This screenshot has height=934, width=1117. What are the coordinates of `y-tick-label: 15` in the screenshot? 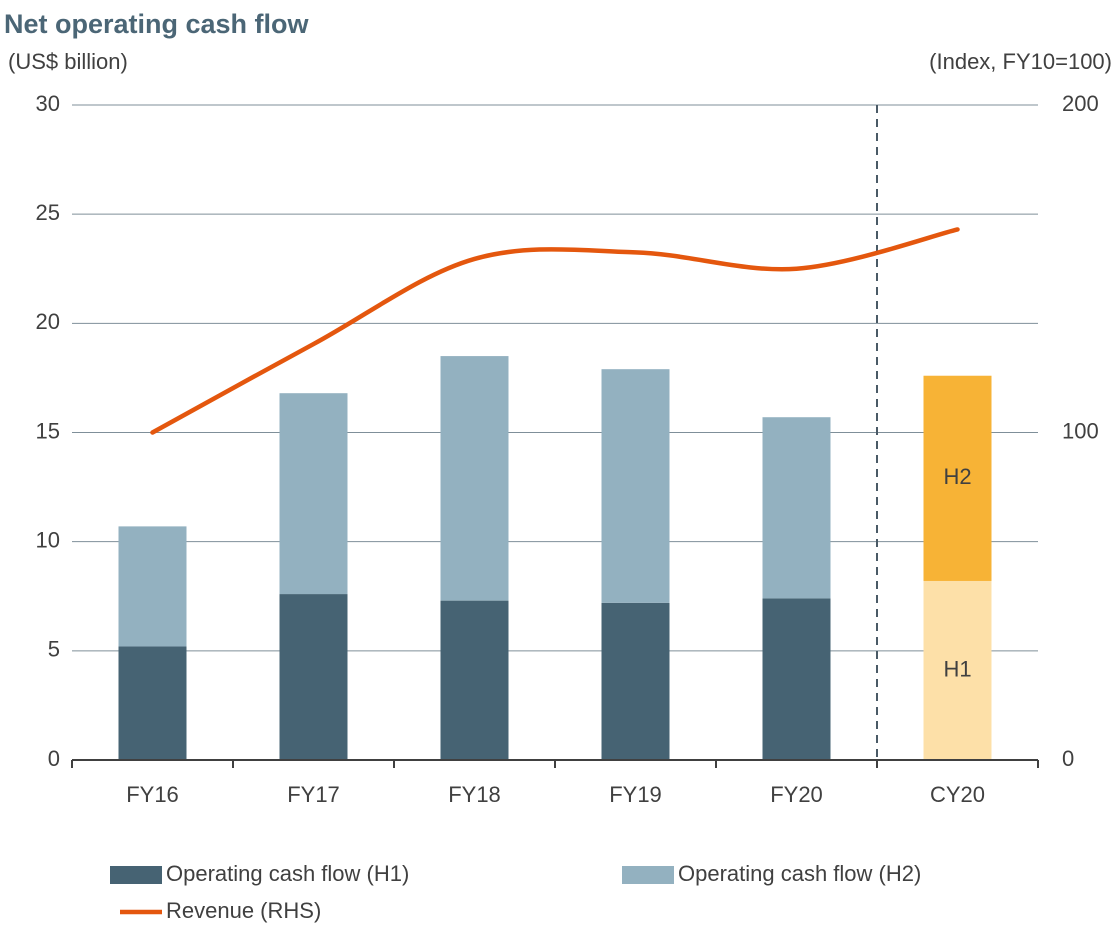 It's located at (48, 430).